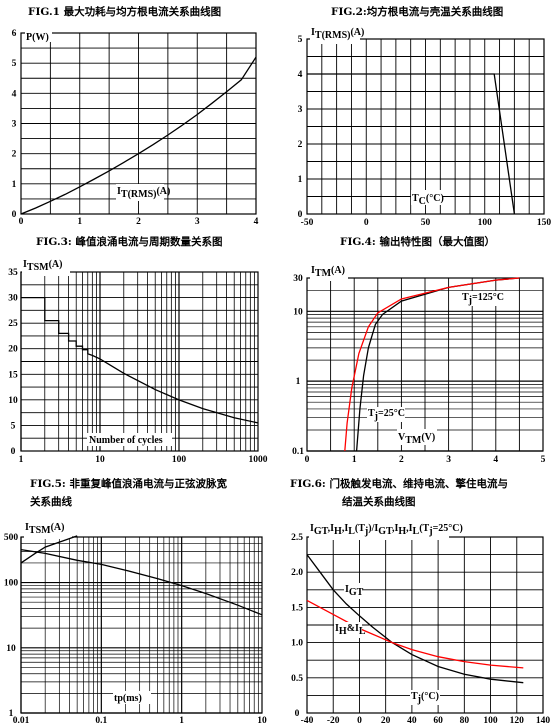  I want to click on fig6-ytick-label: 1.0, so click(297, 644).